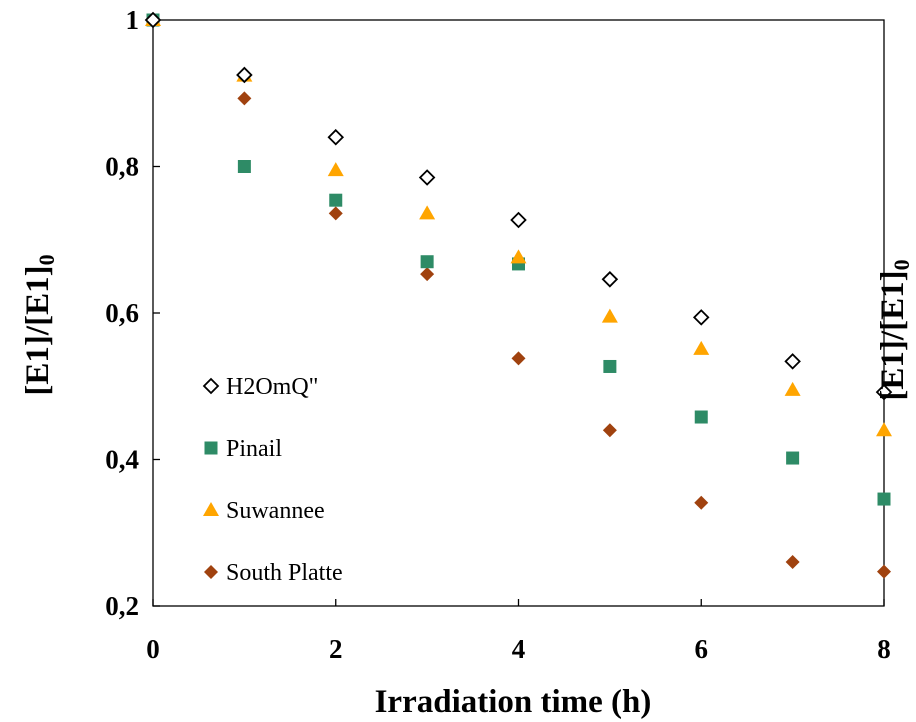 Image resolution: width=916 pixels, height=722 pixels. I want to click on x-axis-title: Irradiation time (h), so click(513, 702).